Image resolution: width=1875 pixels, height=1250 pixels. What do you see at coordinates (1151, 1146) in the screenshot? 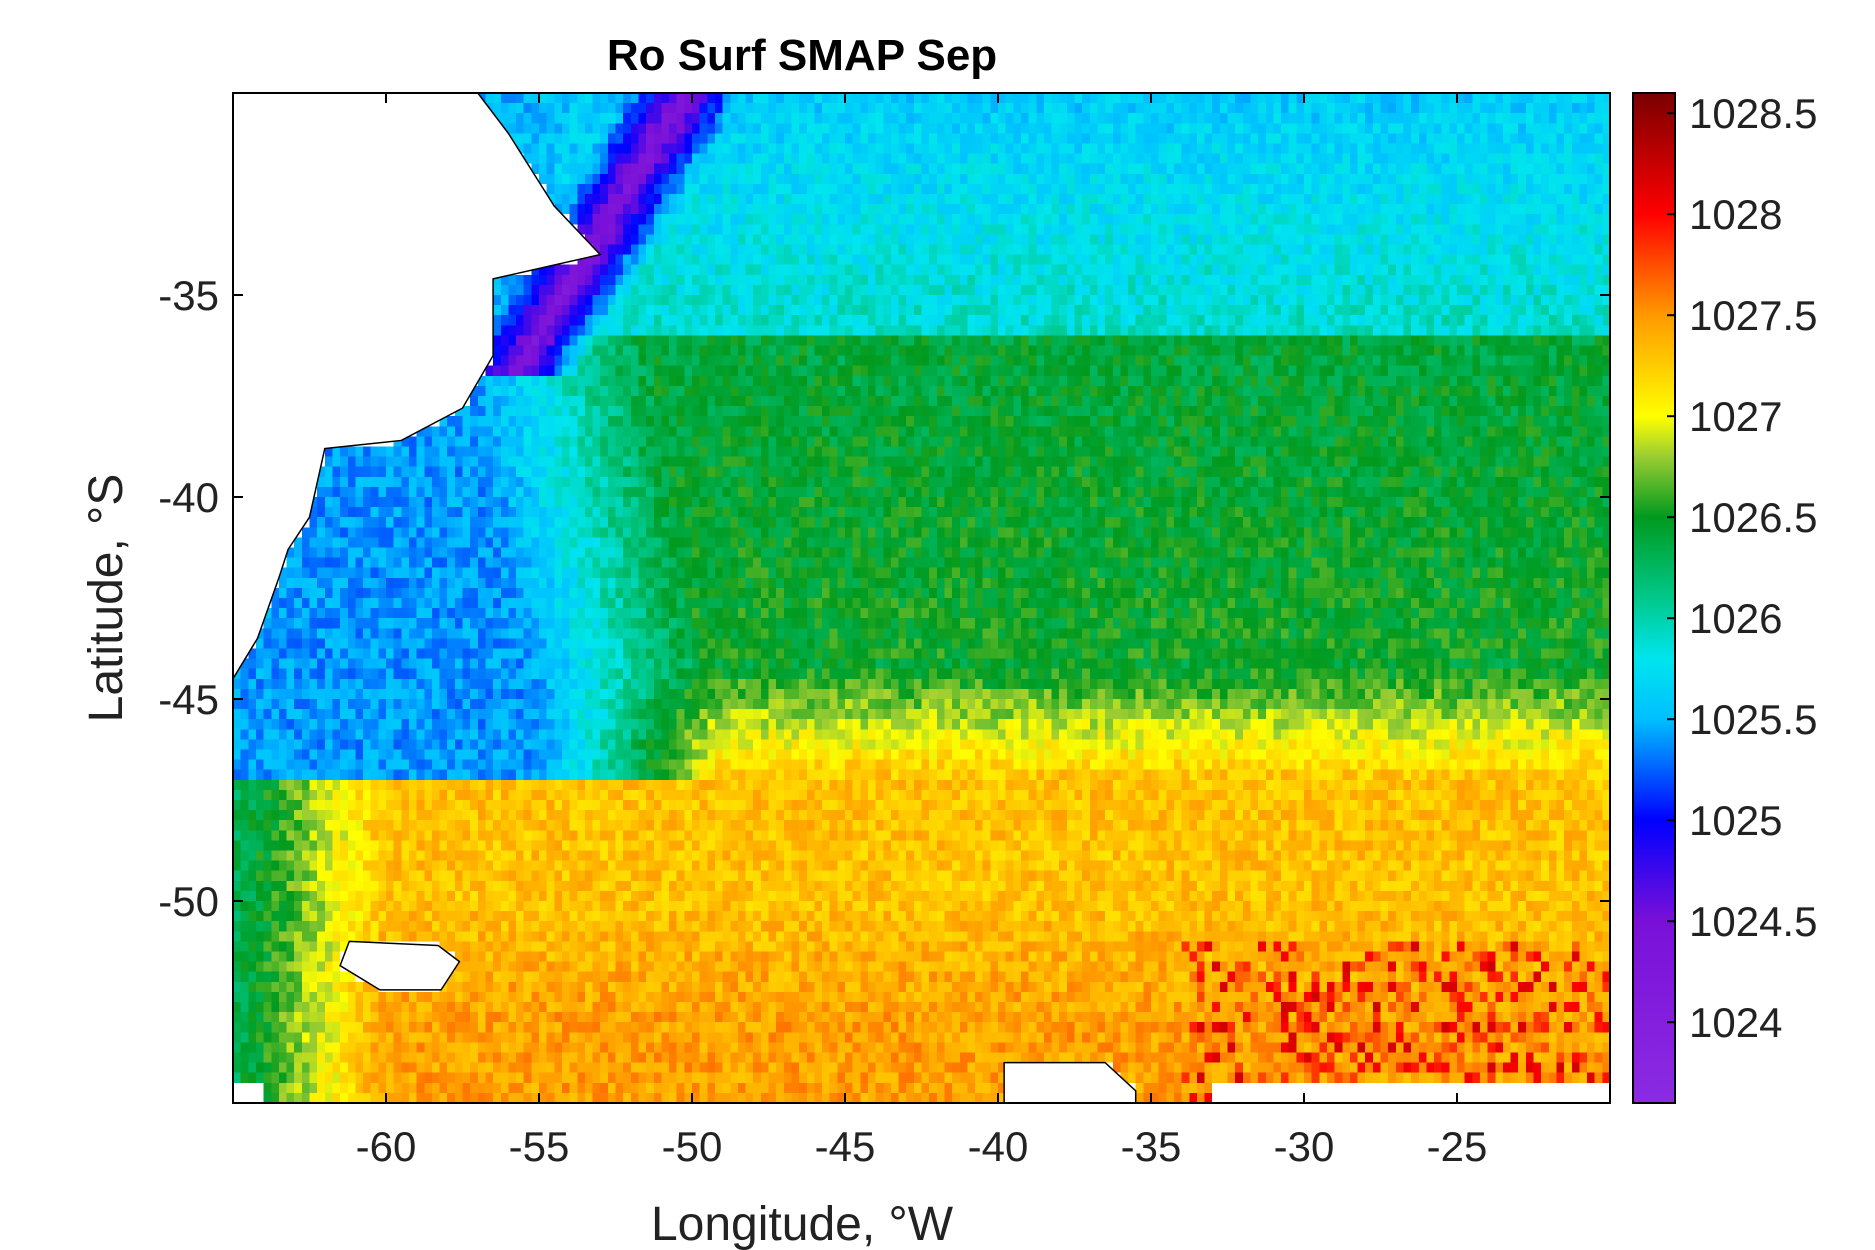
I see `x-tick-label: -35` at bounding box center [1151, 1146].